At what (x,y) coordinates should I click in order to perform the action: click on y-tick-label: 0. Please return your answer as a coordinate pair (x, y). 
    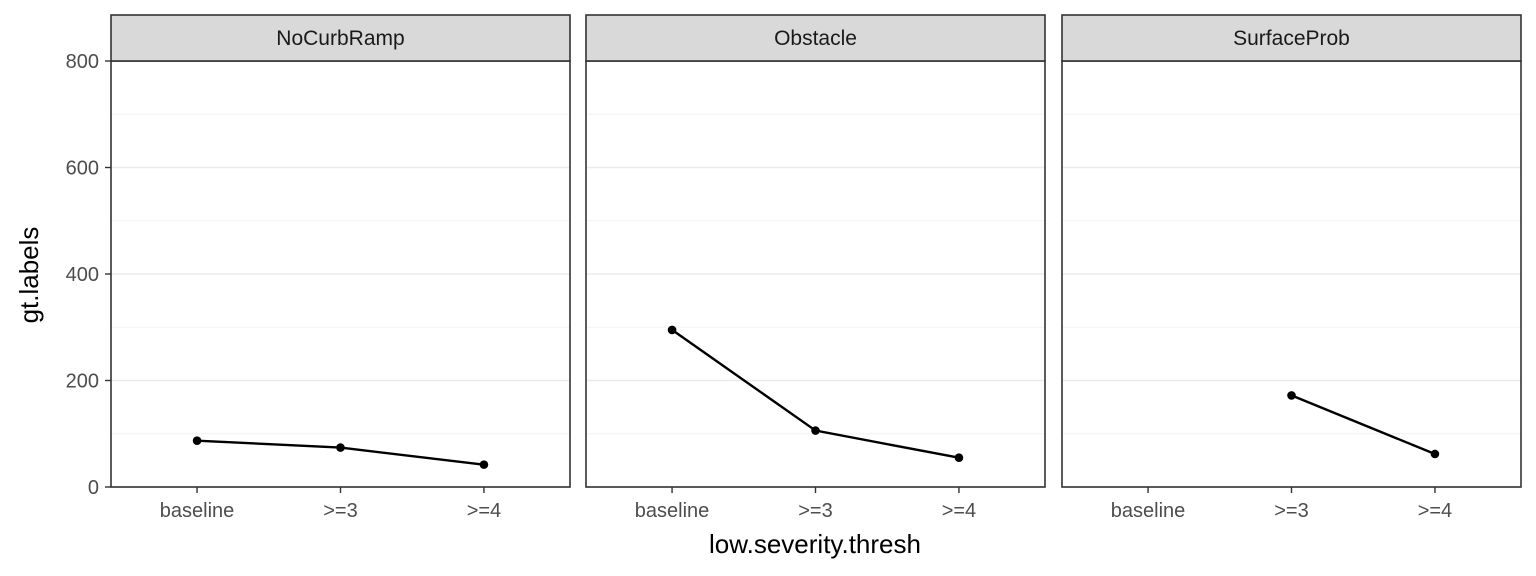
    Looking at the image, I should click on (93, 488).